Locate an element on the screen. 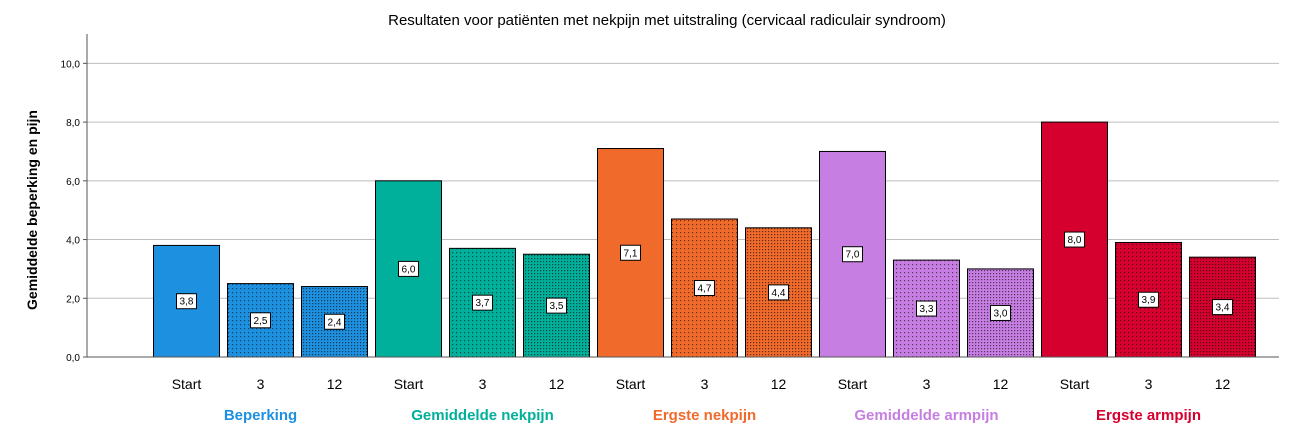  data-label: 3,7 is located at coordinates (483, 303).